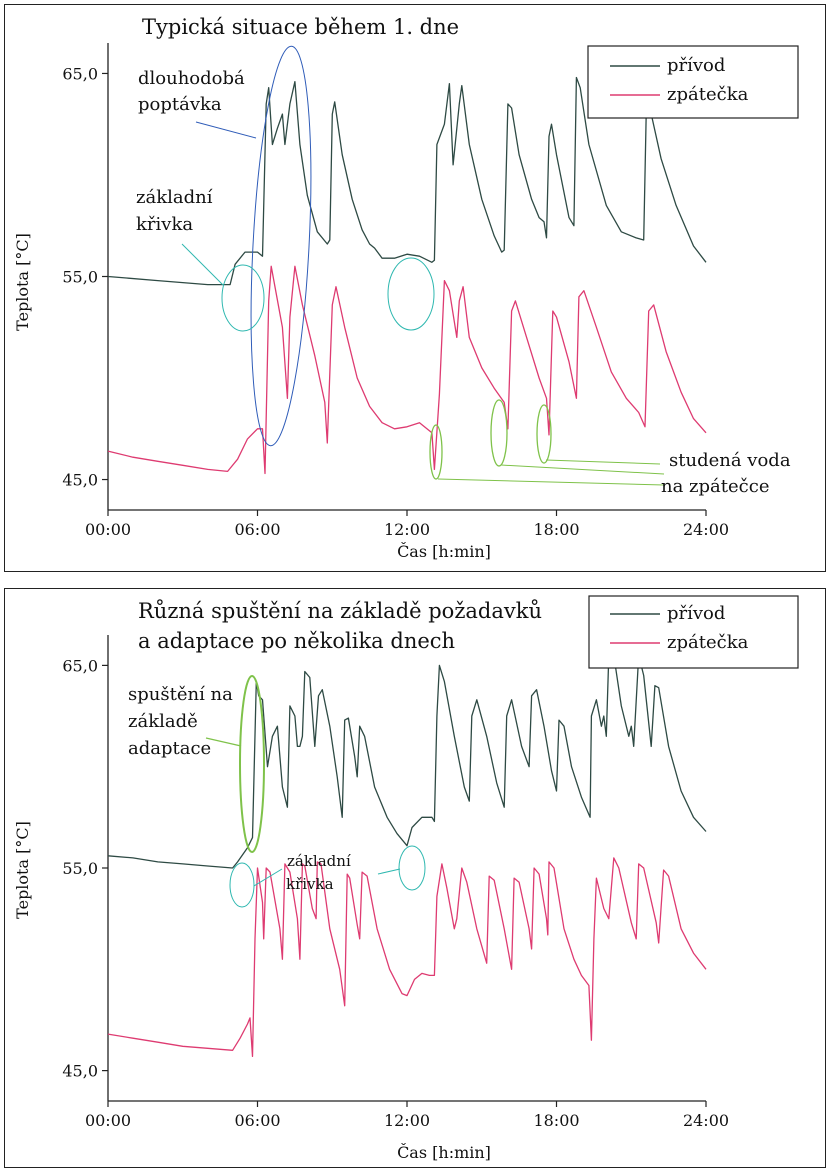  Describe the element at coordinates (164, 224) in the screenshot. I see `annotation-zakladni-krivka-line2: křivka` at that location.